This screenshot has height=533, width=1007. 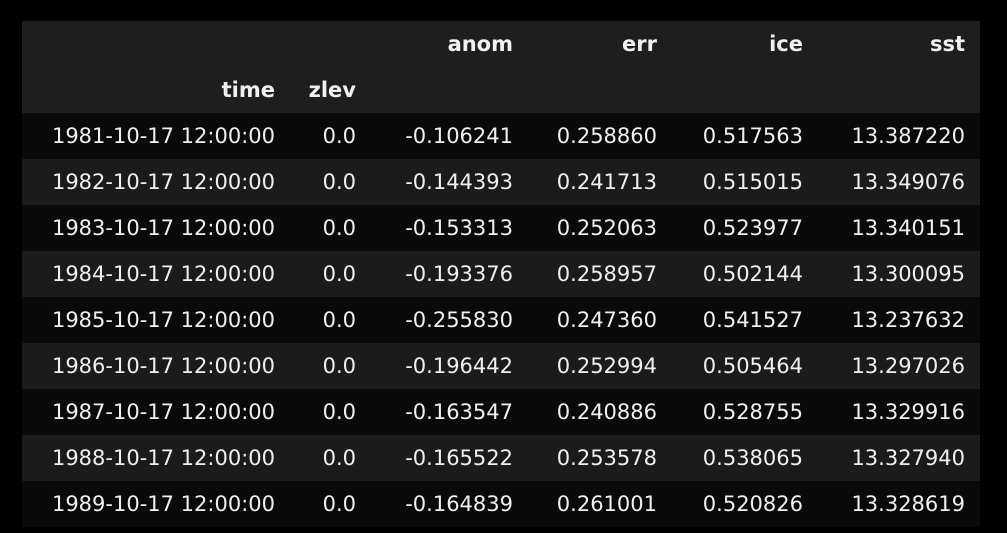 I want to click on cell-err: 0.241713, so click(x=606, y=182).